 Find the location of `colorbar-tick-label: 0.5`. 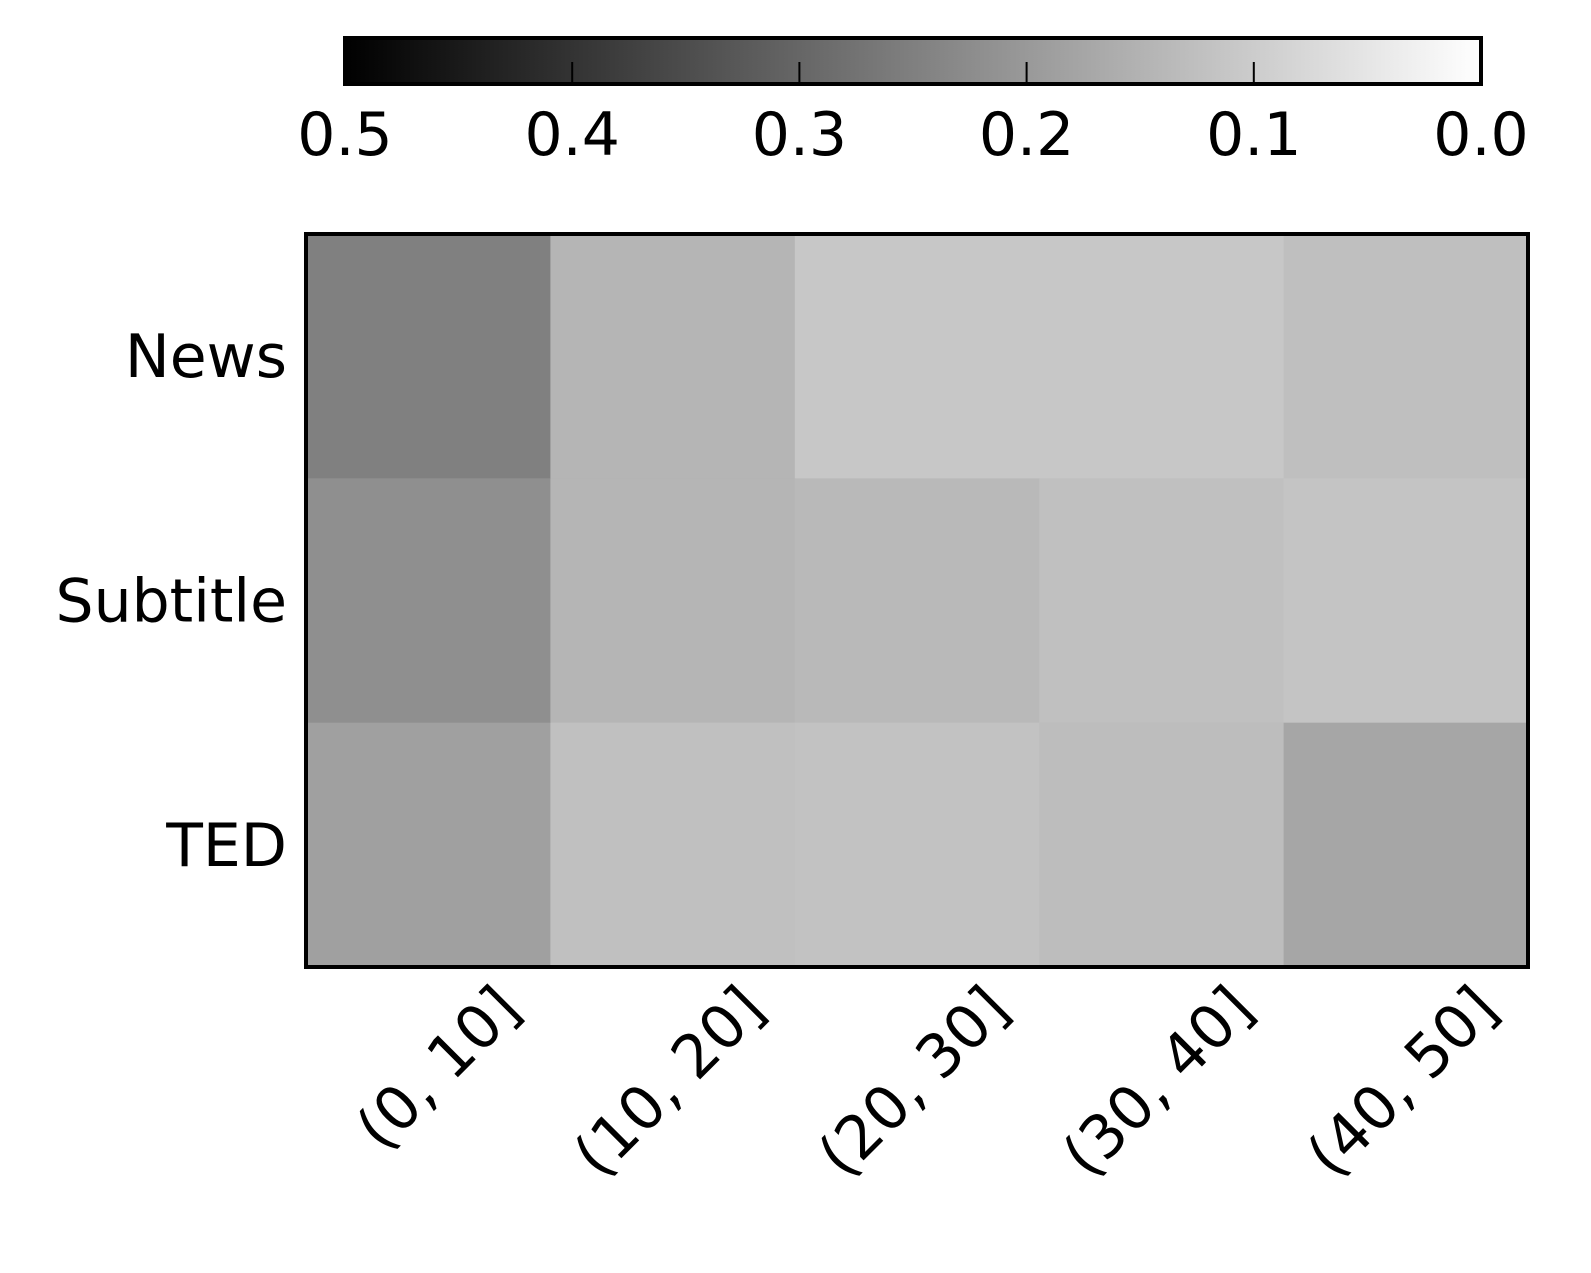

colorbar-tick-label: 0.5 is located at coordinates (344, 135).